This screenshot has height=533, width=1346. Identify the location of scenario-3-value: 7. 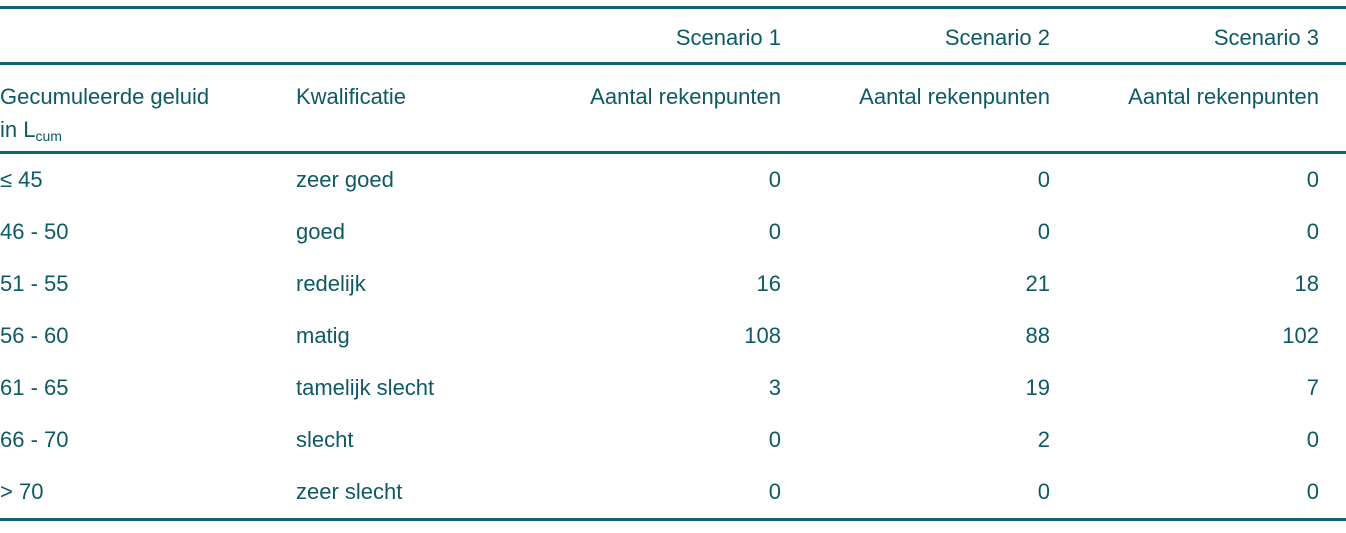
(1312, 387).